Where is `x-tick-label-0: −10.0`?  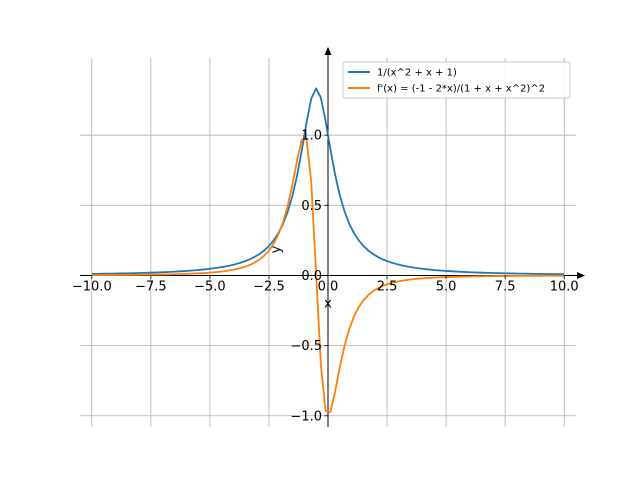
x-tick-label-0: −10.0 is located at coordinates (92, 286).